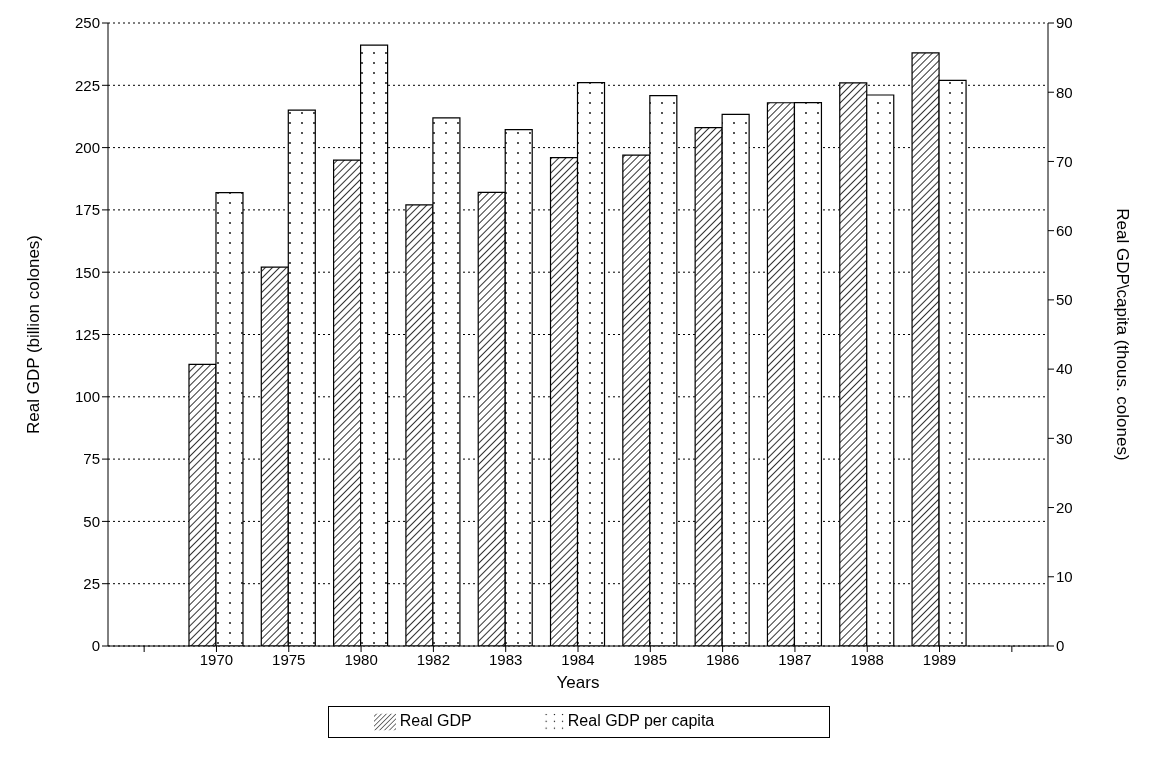 This screenshot has height=778, width=1159. What do you see at coordinates (641, 721) in the screenshot?
I see `legend-label: Real GDP per capita` at bounding box center [641, 721].